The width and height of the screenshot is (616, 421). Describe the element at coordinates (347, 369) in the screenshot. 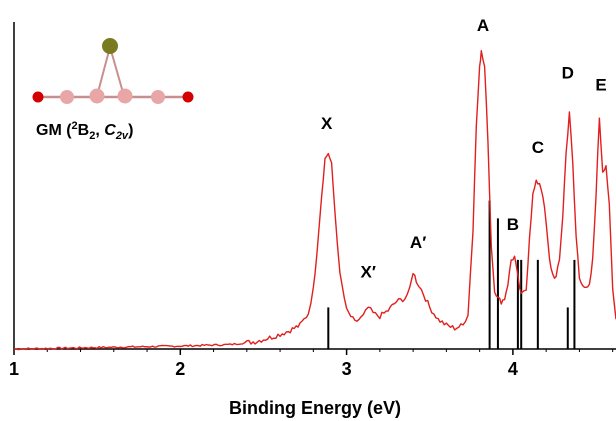

I see `x-tick-label: 3` at that location.